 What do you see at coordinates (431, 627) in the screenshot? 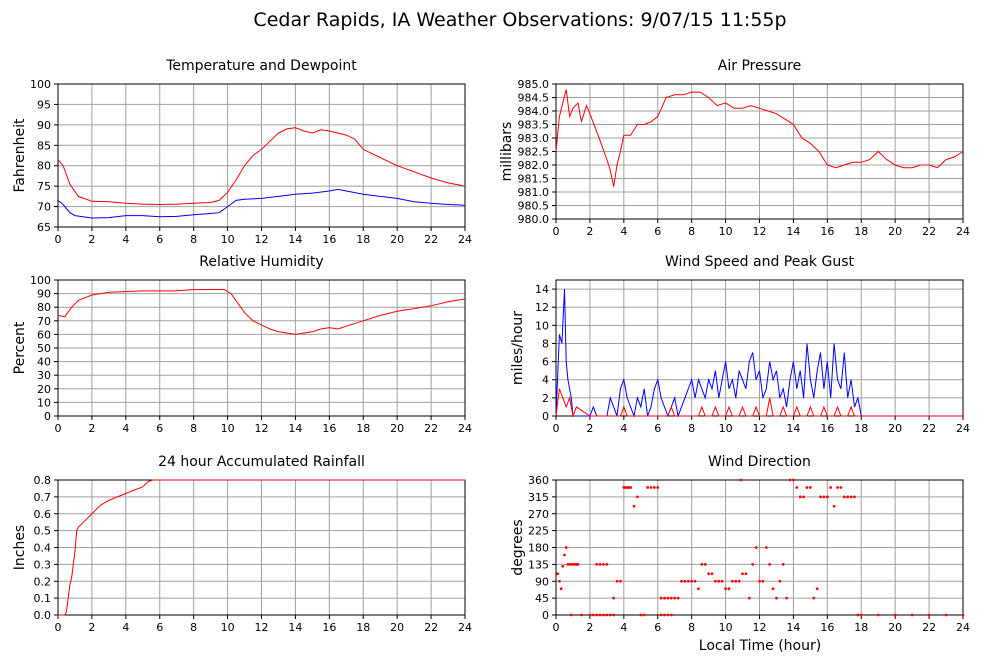
I see `rainfall-x-tick-label: 22` at bounding box center [431, 627].